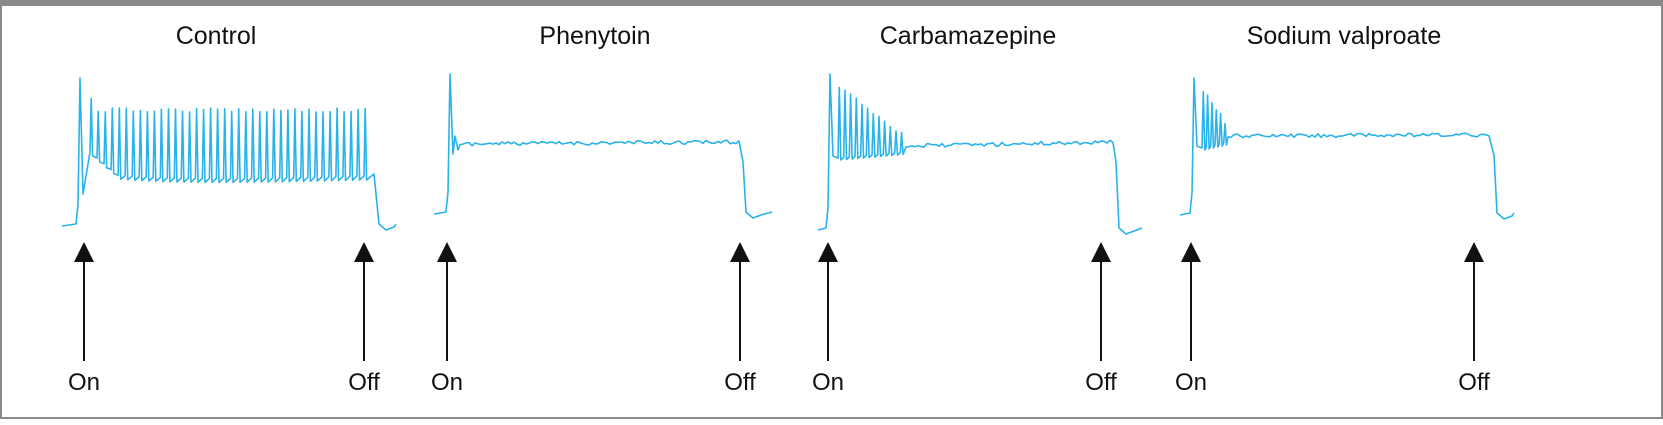  What do you see at coordinates (740, 382) in the screenshot?
I see `off-label-phenytoin: Off` at bounding box center [740, 382].